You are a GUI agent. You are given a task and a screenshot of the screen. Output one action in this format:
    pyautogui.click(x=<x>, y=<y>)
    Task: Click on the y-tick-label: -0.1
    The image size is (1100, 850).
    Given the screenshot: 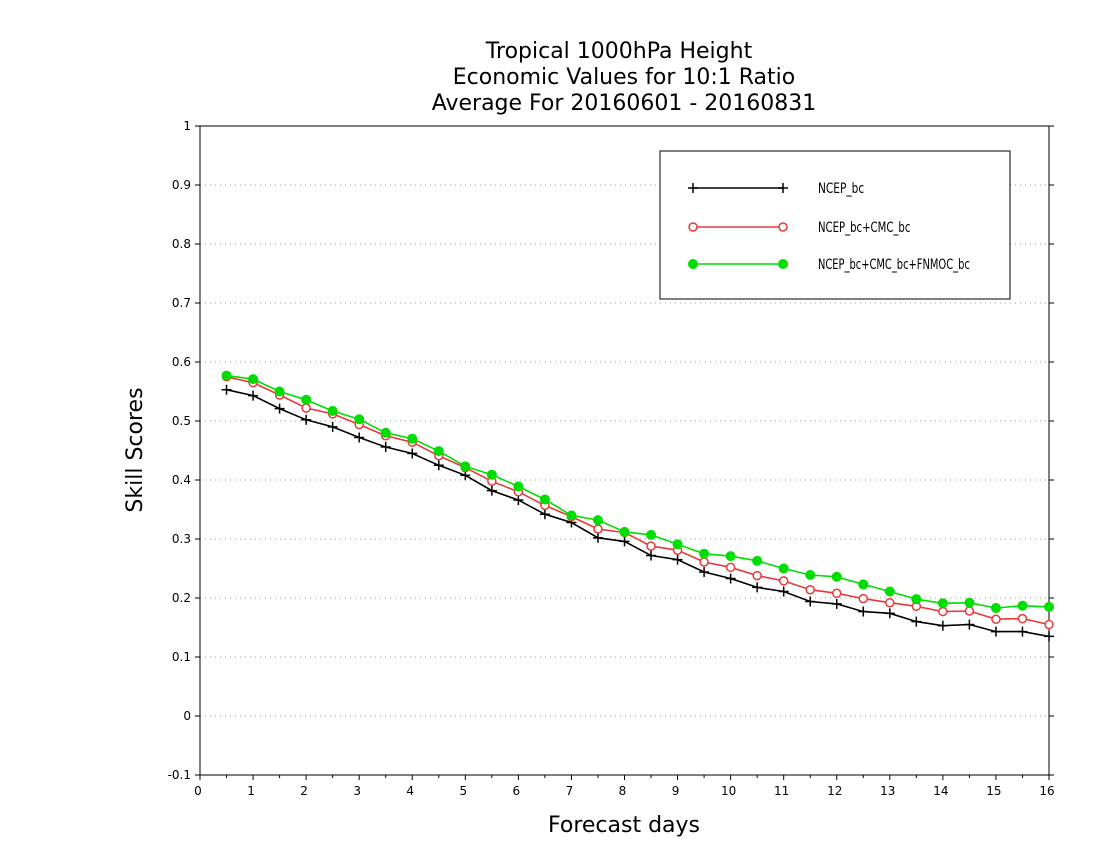 What is the action you would take?
    pyautogui.click(x=179, y=775)
    